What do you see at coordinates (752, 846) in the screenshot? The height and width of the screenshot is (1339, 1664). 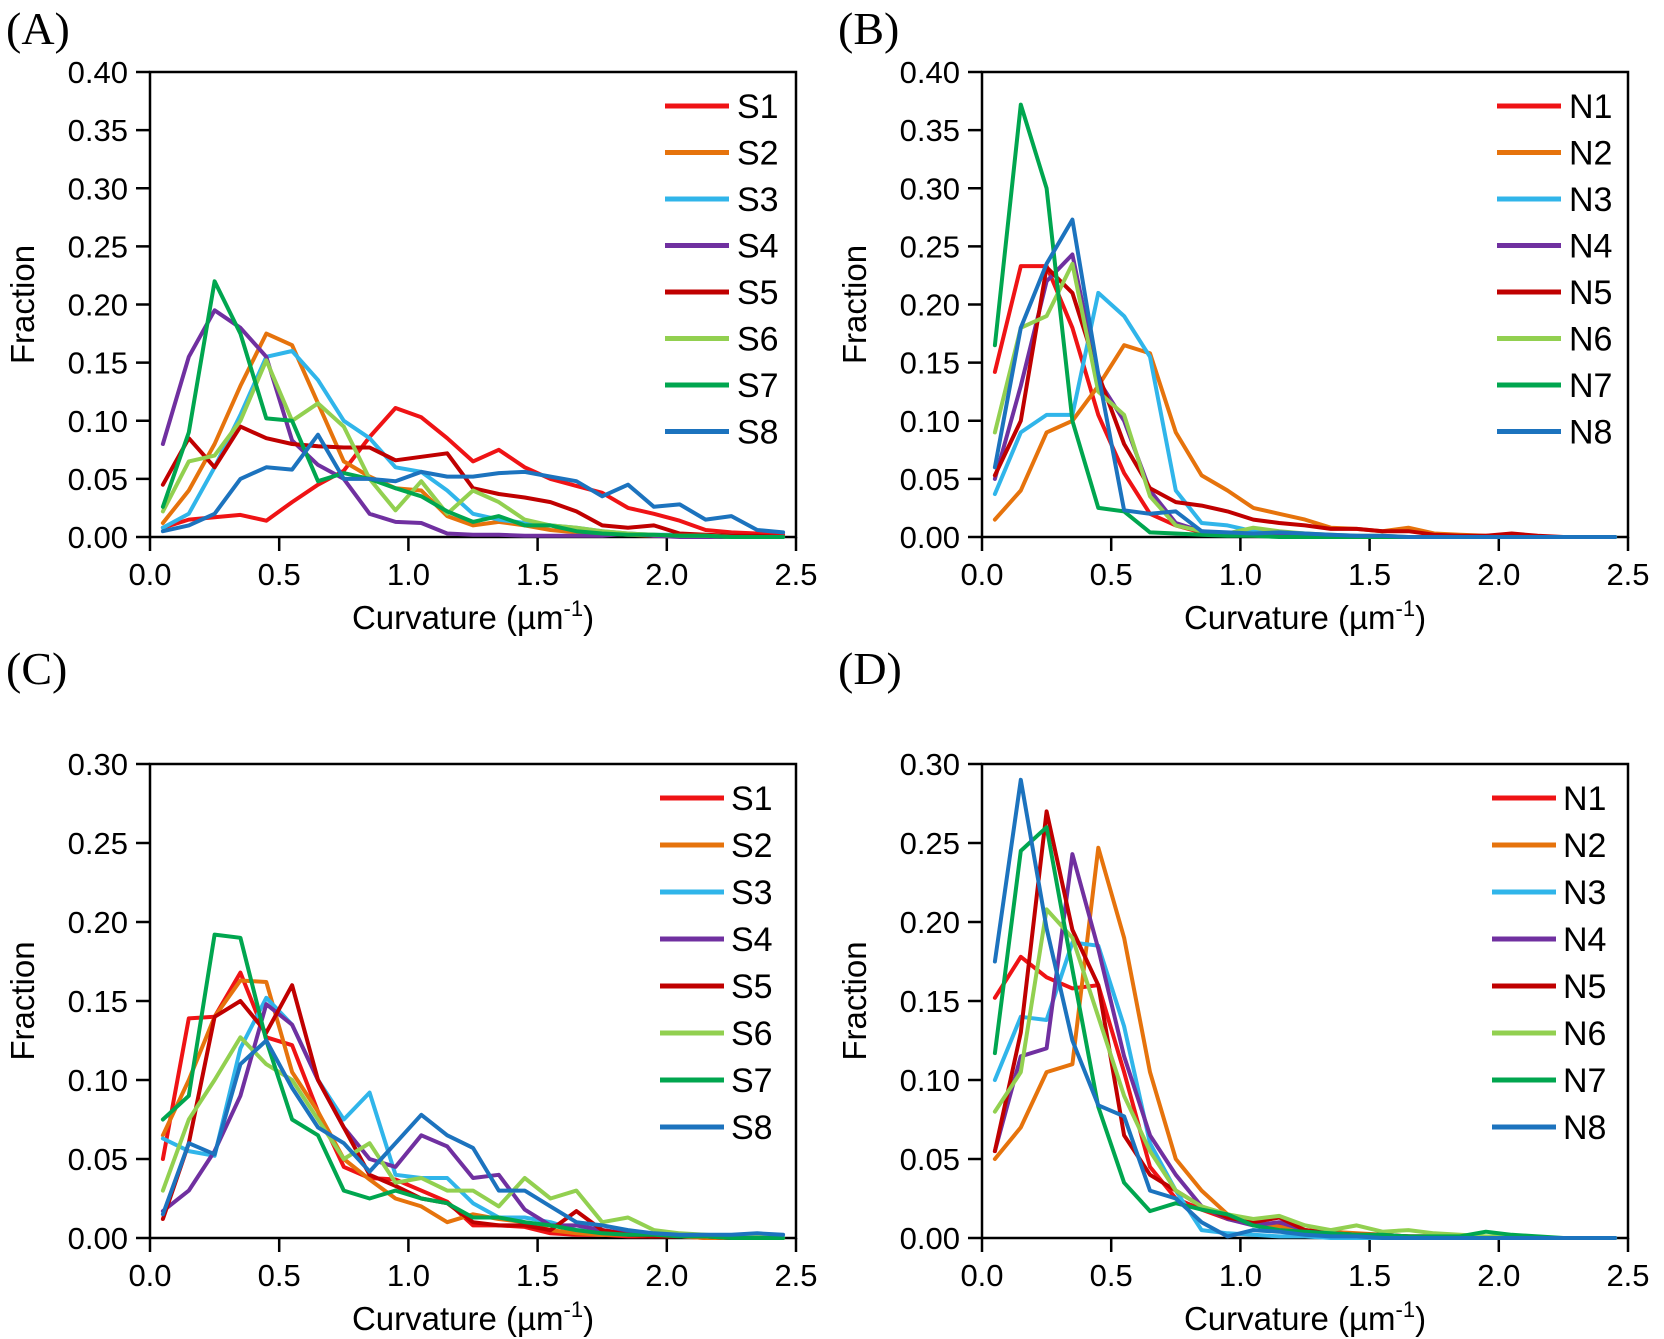 I see `legend-label-S2: S2` at bounding box center [752, 846].